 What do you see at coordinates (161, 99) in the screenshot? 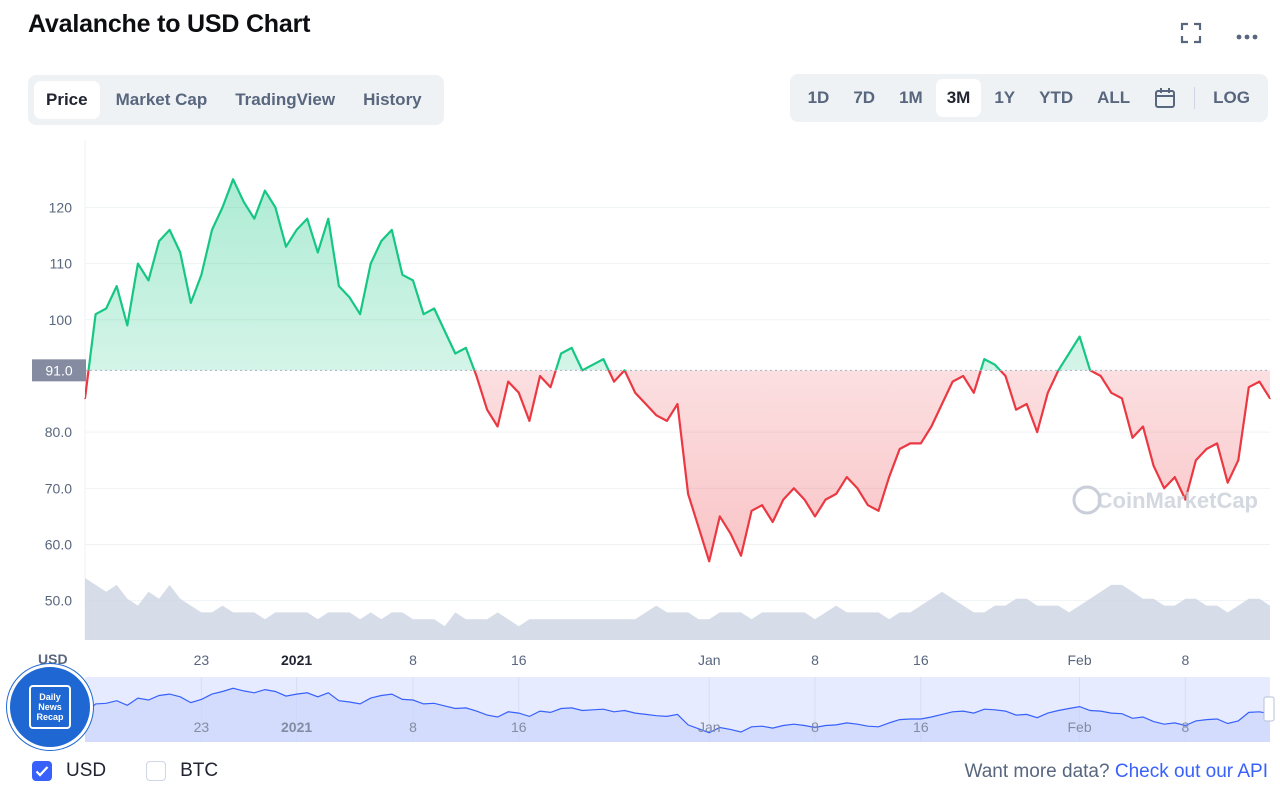
I see `tab-market-cap: Market Cap` at bounding box center [161, 99].